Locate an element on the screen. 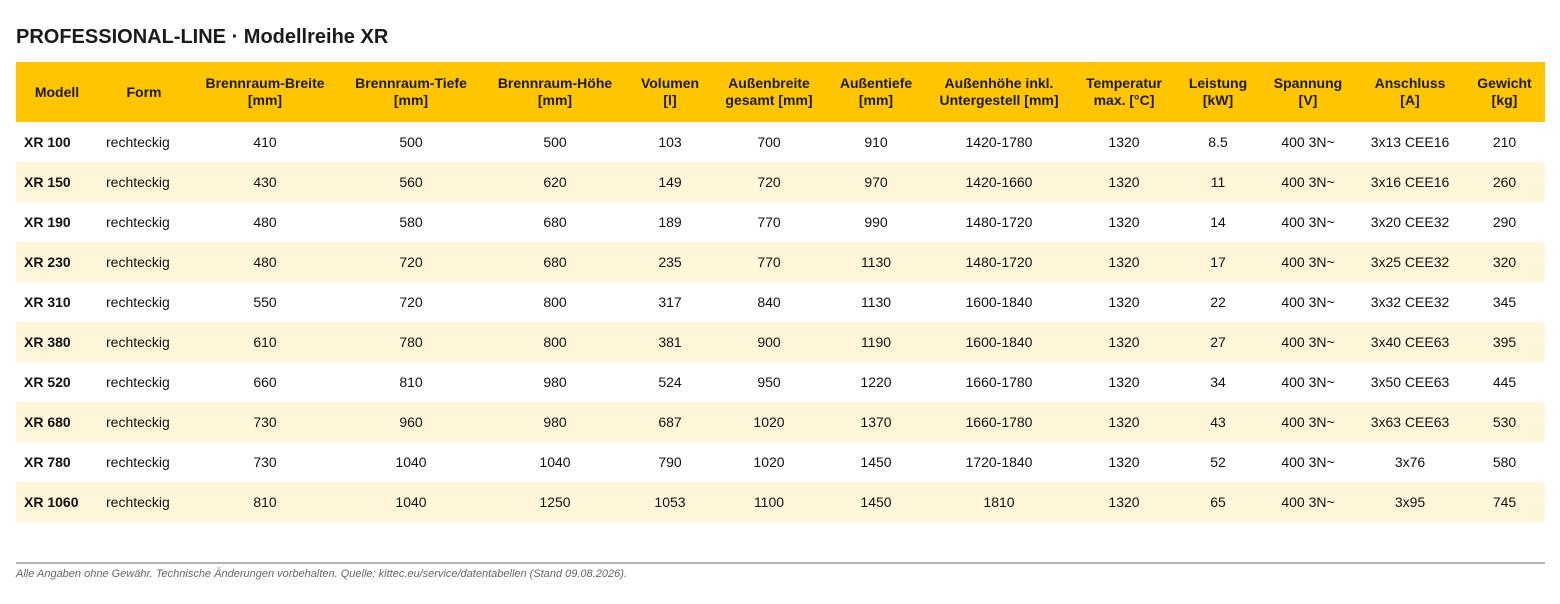  column-header: Brennraum-Tiefe [mm] is located at coordinates (411, 92).